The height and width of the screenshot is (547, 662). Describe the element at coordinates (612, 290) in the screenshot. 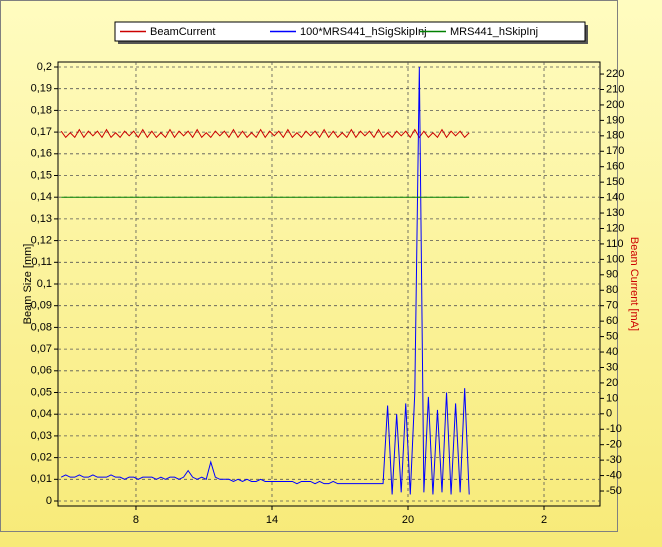

I see `y2-tick-label: 80` at that location.